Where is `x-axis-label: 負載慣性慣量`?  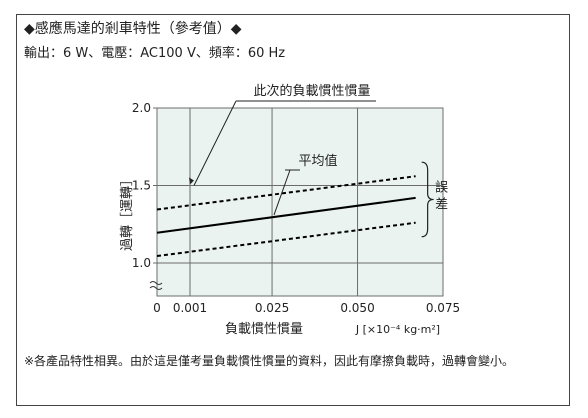 x-axis-label: 負載慣性慣量 is located at coordinates (264, 329).